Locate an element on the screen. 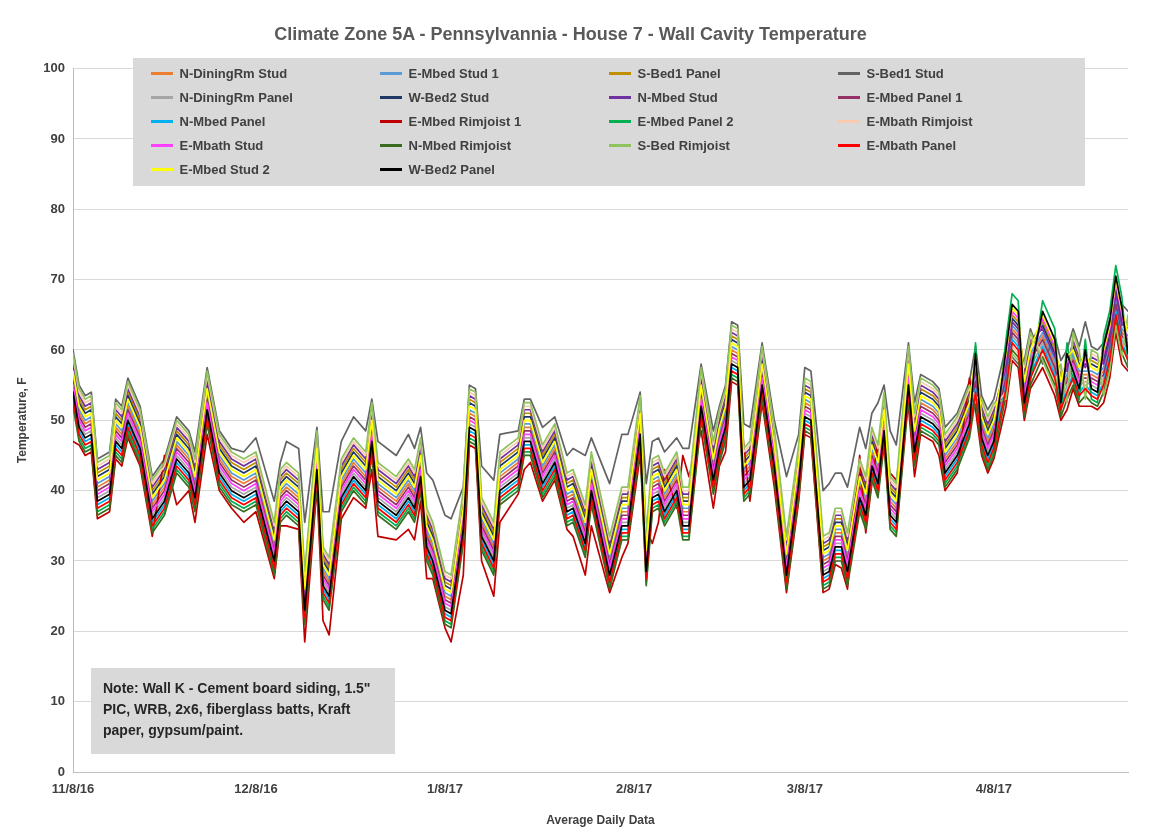 The image size is (1151, 838). legend-label: E-Mbath Panel is located at coordinates (911, 146).